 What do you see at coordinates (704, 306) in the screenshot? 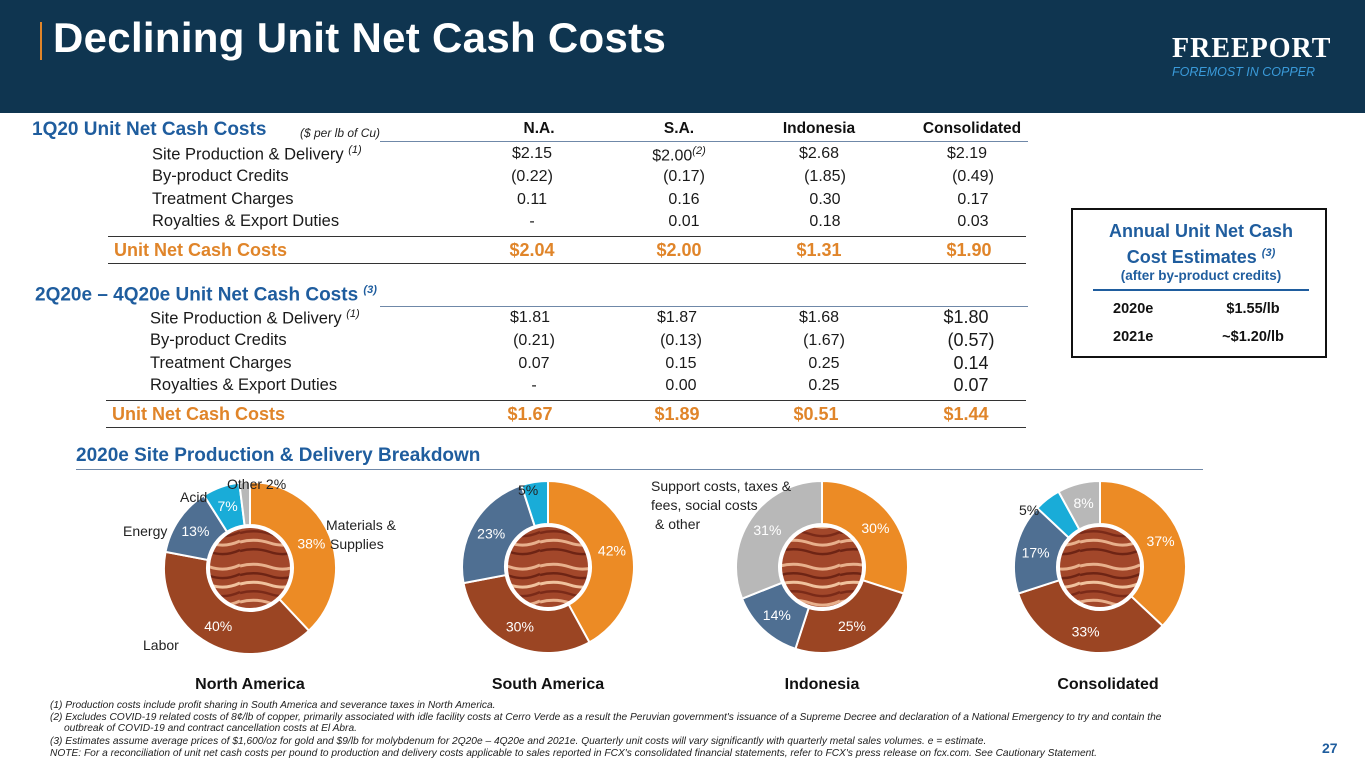
I see `table2-header-rule` at bounding box center [704, 306].